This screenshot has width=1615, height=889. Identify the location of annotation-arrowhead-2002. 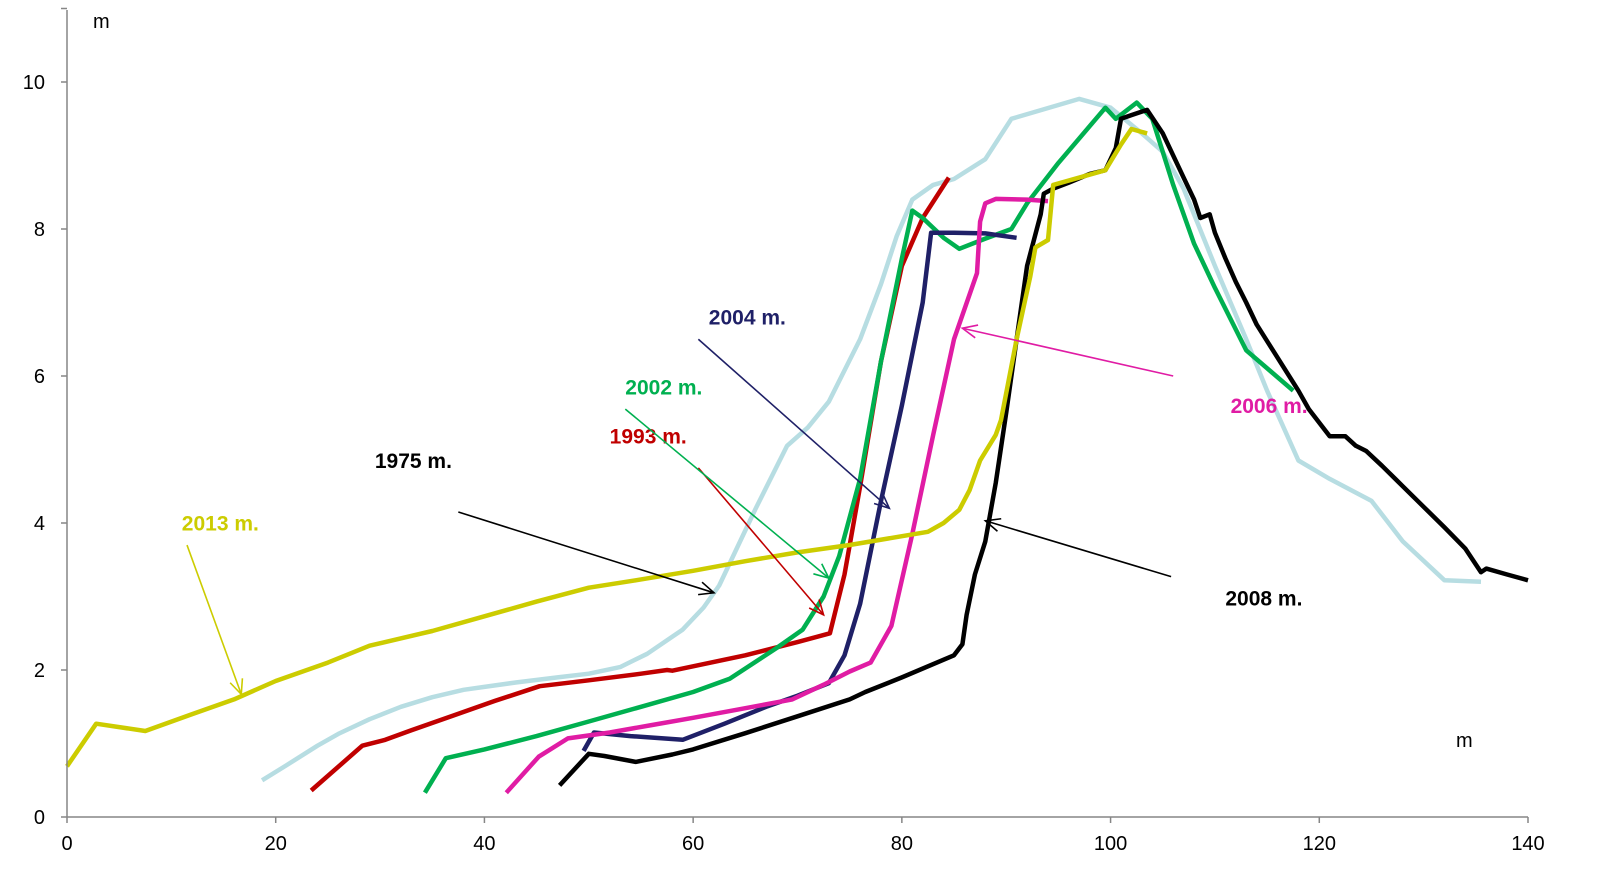
(822, 571).